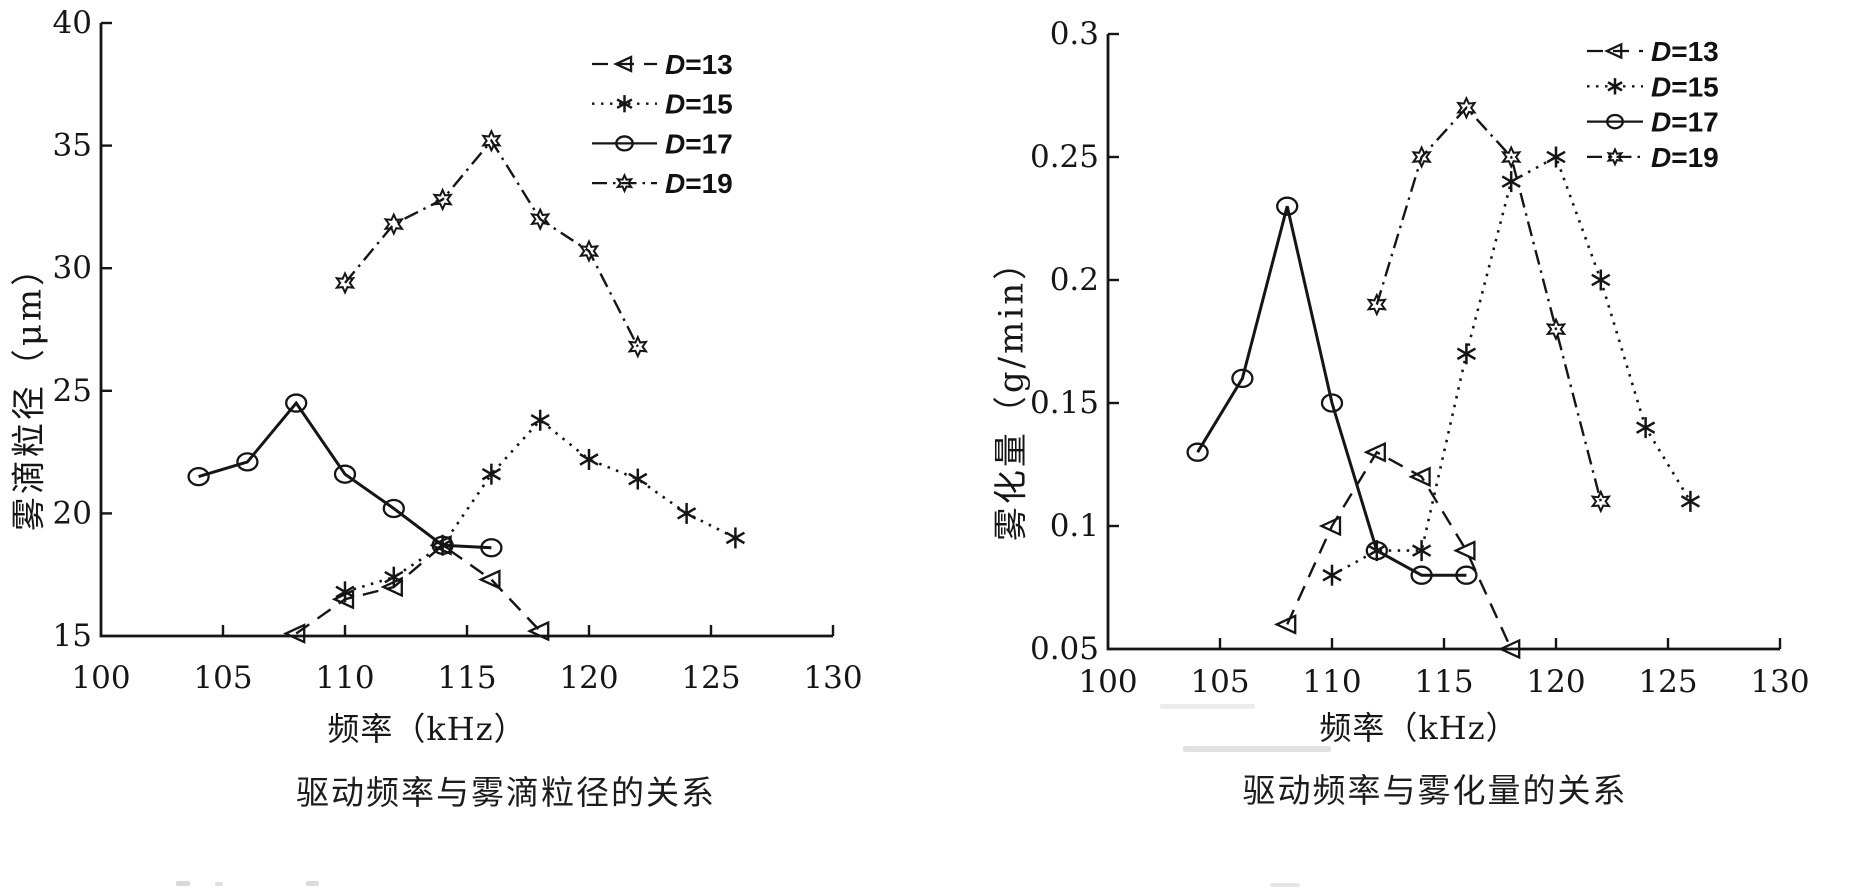 This screenshot has height=888, width=1863. Describe the element at coordinates (1399, 550) in the screenshot. I see `right-series-D=13-line` at that location.